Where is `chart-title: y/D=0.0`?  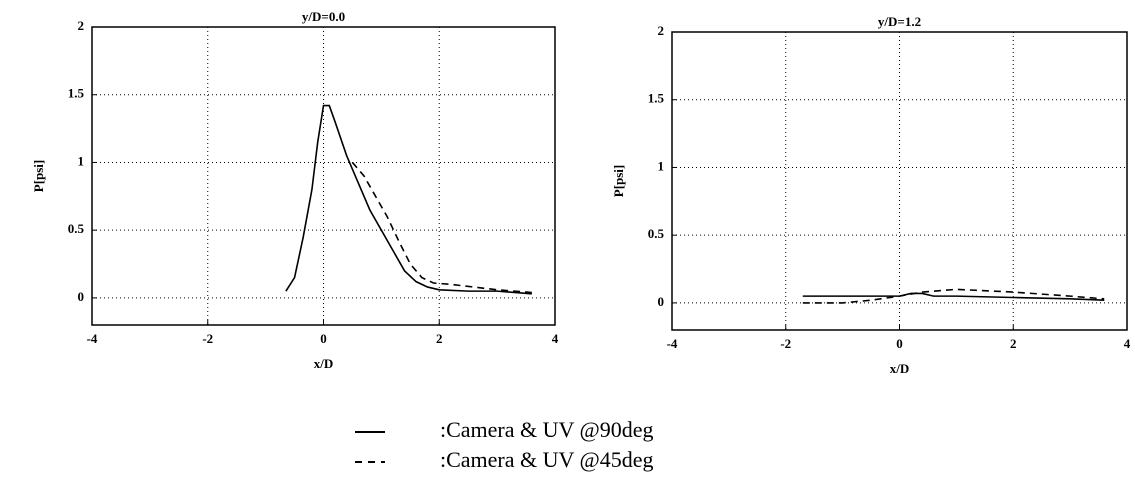
chart-title: y/D=0.0 is located at coordinates (323, 16).